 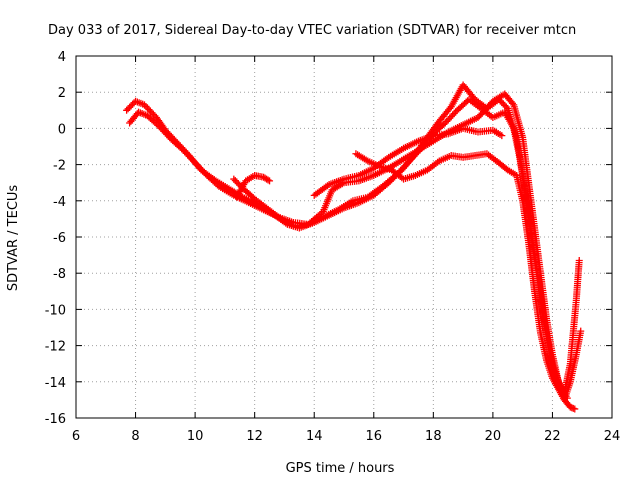 I want to click on x-tick-label: 12, so click(x=254, y=436).